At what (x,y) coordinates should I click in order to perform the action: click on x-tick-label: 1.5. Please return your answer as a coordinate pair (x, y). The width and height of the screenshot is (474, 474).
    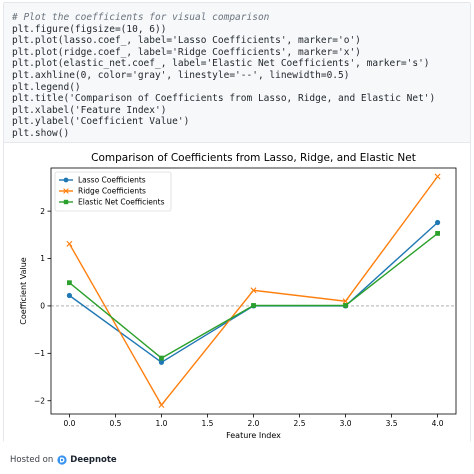
    Looking at the image, I should click on (208, 423).